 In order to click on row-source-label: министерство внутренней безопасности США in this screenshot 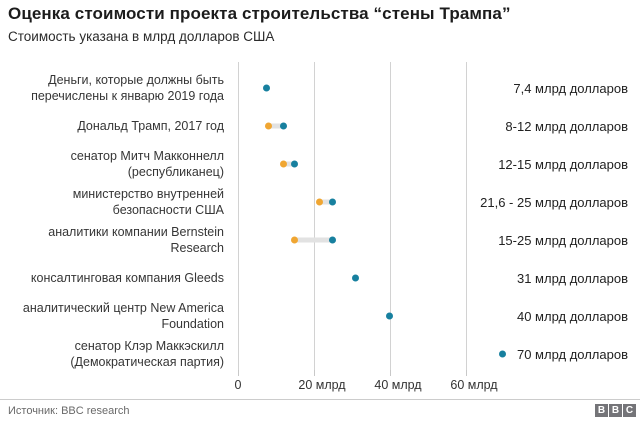, I will do `click(148, 201)`.